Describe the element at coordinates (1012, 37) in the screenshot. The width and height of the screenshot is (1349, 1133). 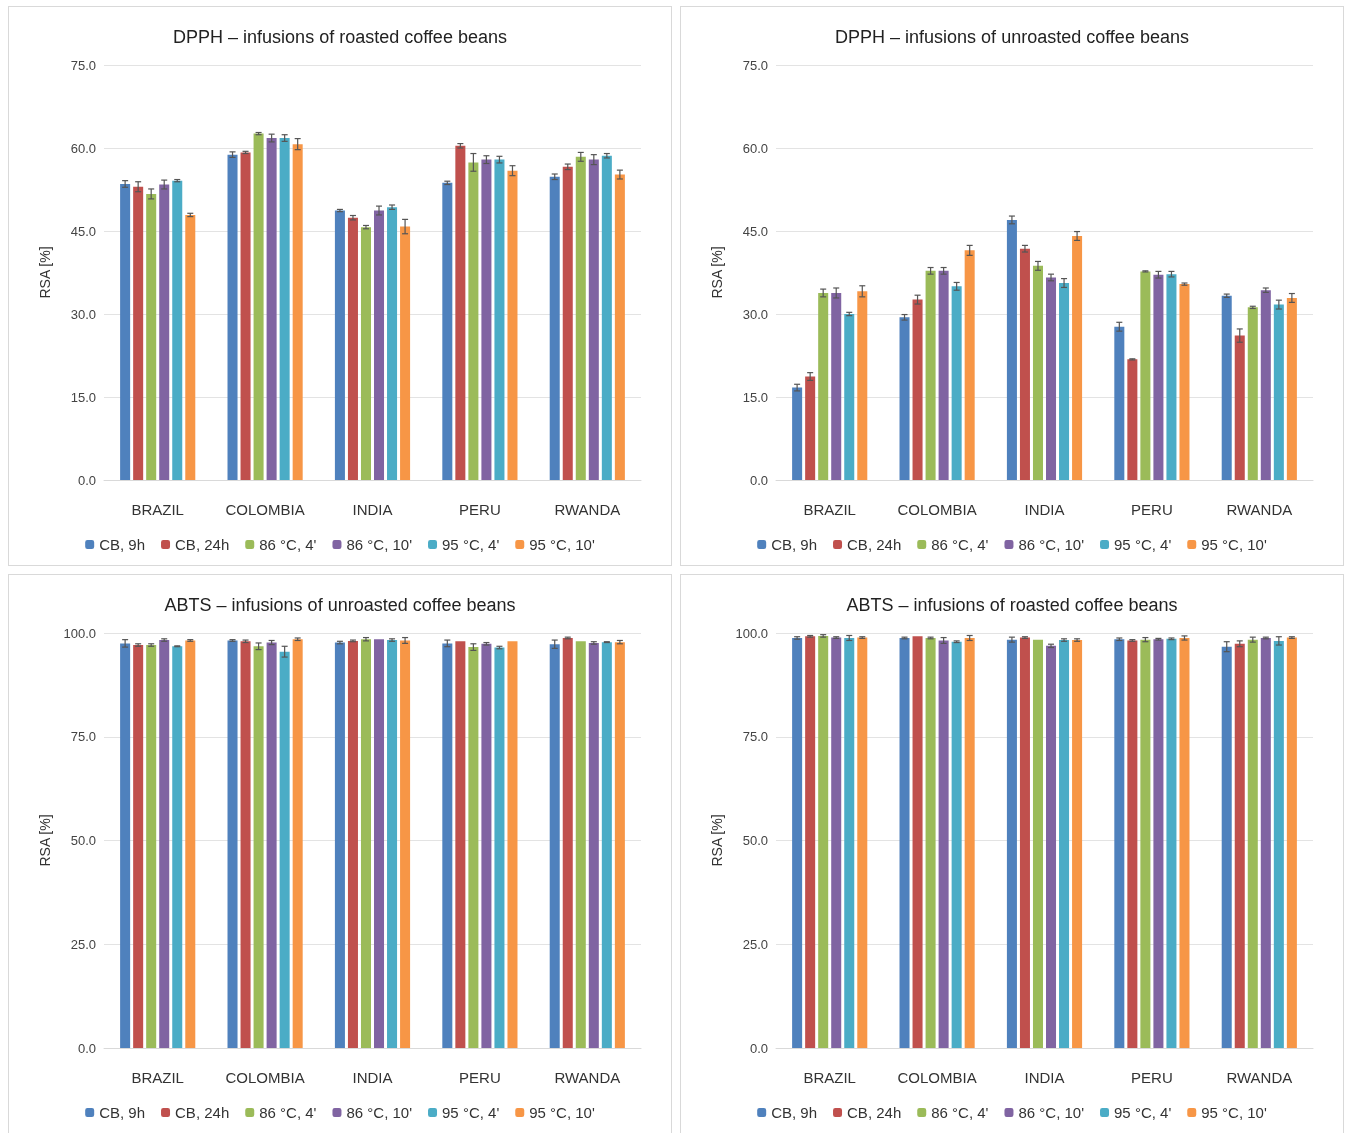
I see `chart-title: DPPH – infusions of unroasted coffee beans` at that location.